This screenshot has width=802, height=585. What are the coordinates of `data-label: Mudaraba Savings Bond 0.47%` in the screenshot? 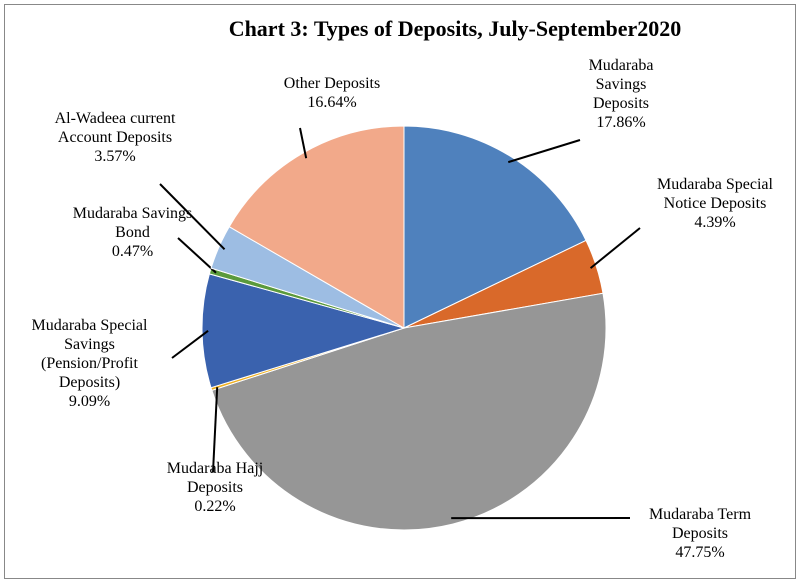 It's located at (132, 232).